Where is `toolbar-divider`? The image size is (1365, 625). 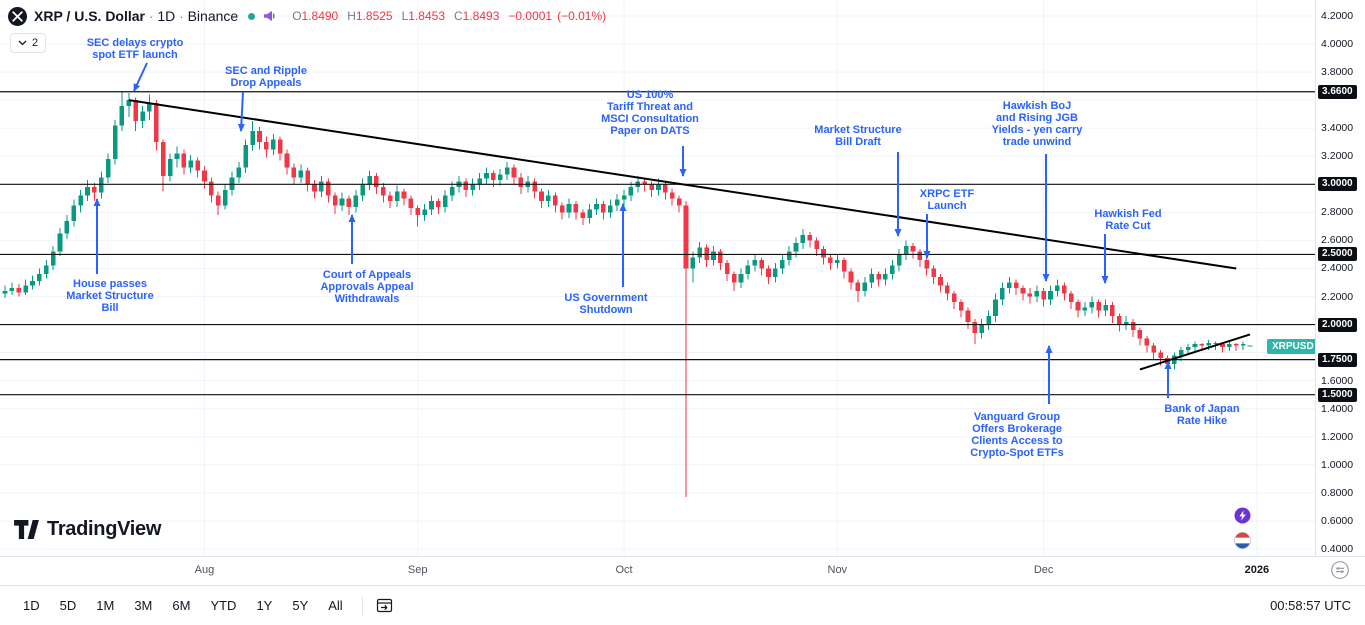
toolbar-divider is located at coordinates (362, 605).